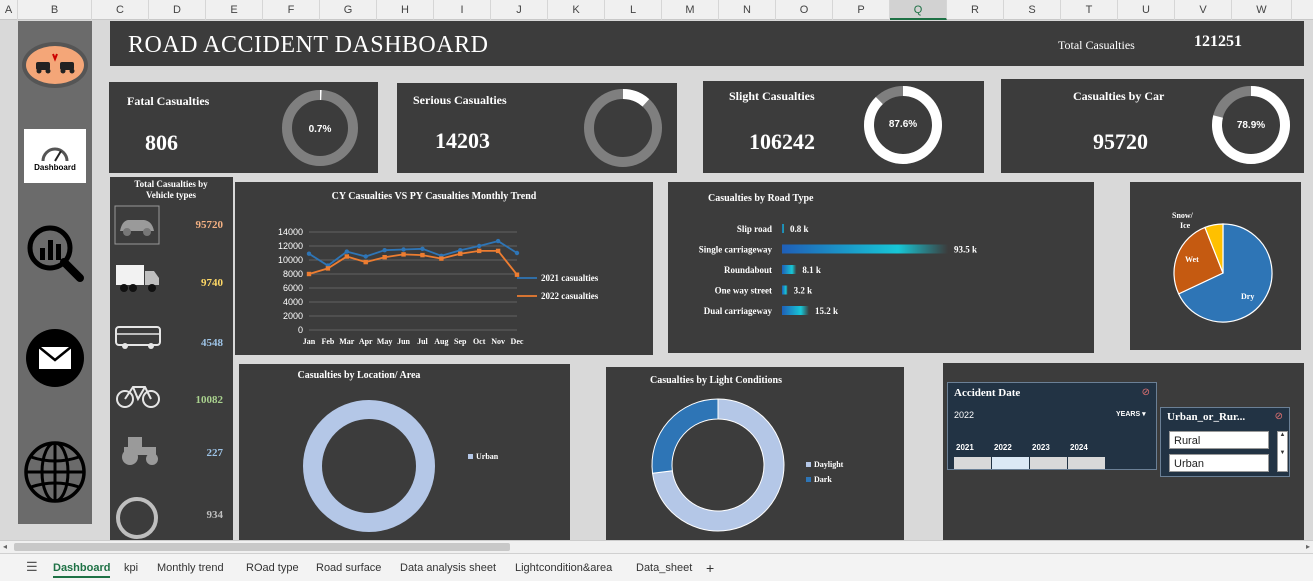 The width and height of the screenshot is (1313, 581). I want to click on vehicle-value: 4548, so click(212, 343).